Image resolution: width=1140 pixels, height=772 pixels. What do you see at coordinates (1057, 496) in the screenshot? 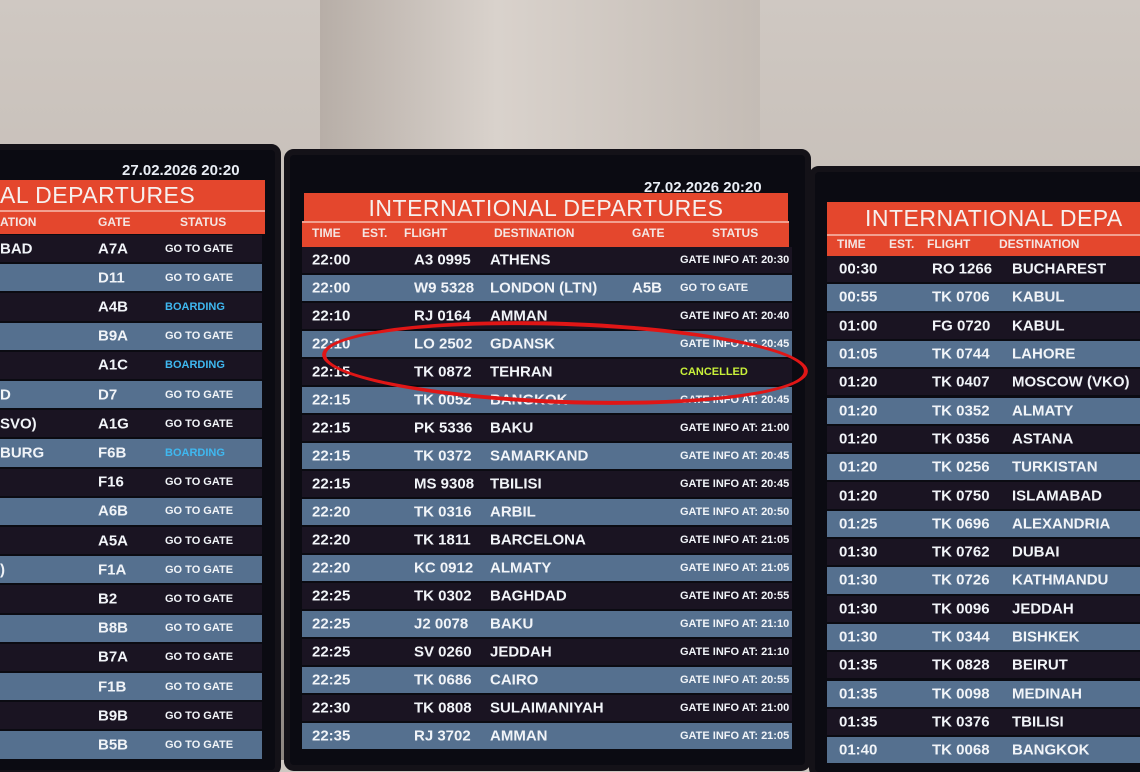
I see `destination-cell: ISLAMABAD` at bounding box center [1057, 496].